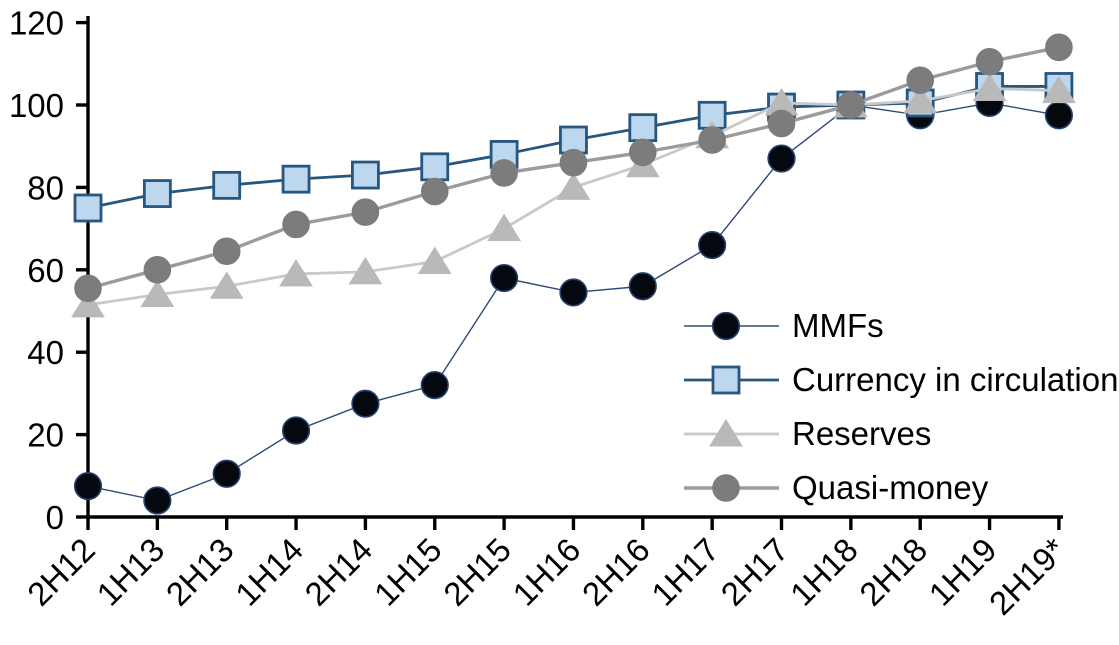 This screenshot has width=1119, height=645. What do you see at coordinates (838, 325) in the screenshot?
I see `legend-label-mmfs: MMFs` at bounding box center [838, 325].